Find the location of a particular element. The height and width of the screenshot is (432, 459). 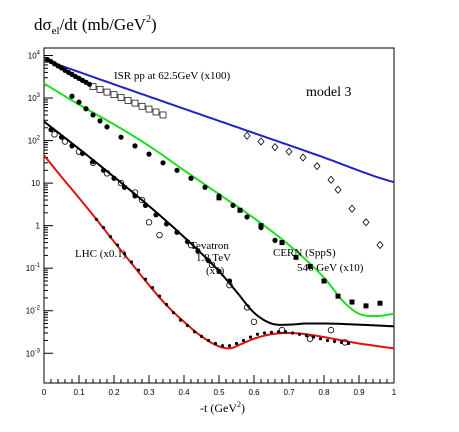

y-tick-label: 1 is located at coordinates (38, 226).